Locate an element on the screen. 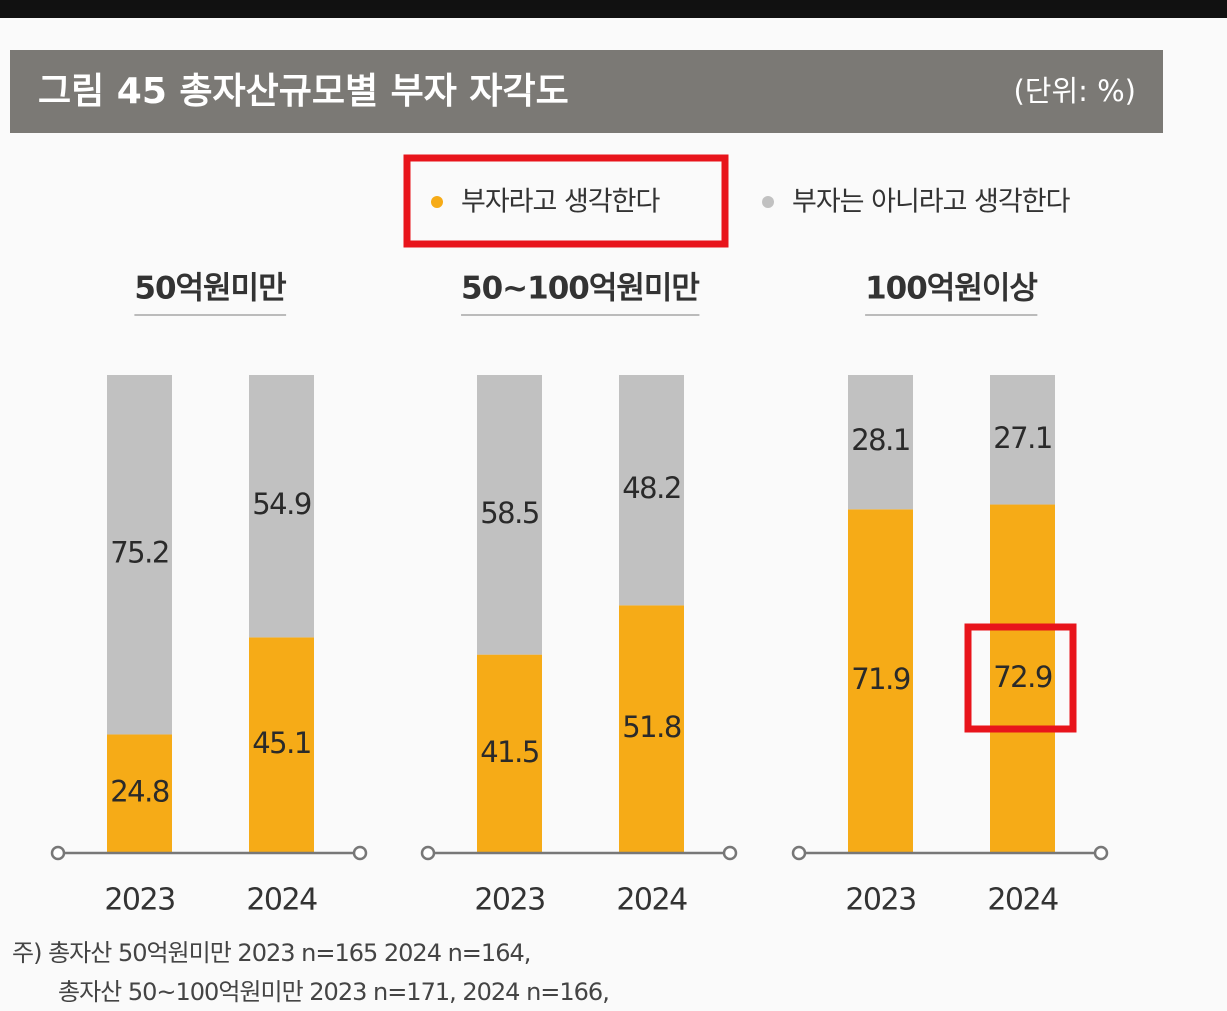 The height and width of the screenshot is (1011, 1227). value-label: 27.1 is located at coordinates (1022, 438).